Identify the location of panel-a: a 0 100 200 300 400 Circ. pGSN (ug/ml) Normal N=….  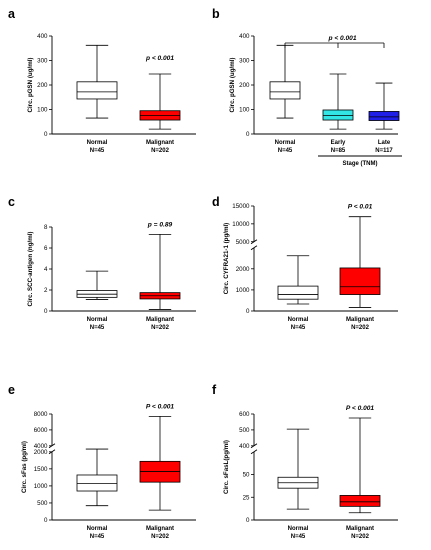
(102, 80).